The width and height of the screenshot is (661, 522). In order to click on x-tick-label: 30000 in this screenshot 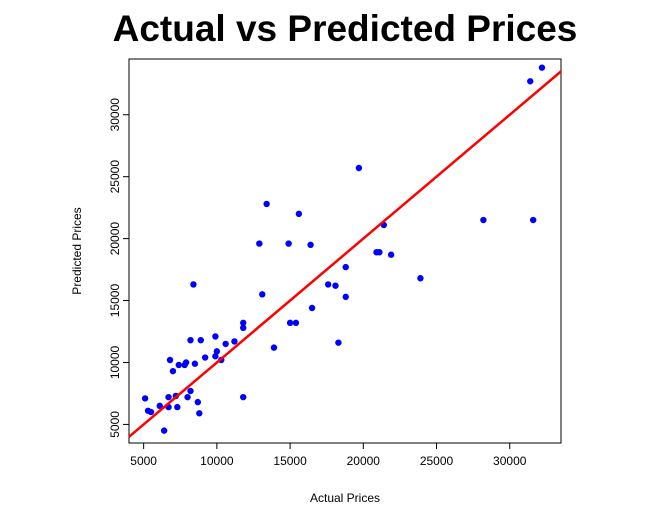, I will do `click(510, 461)`.